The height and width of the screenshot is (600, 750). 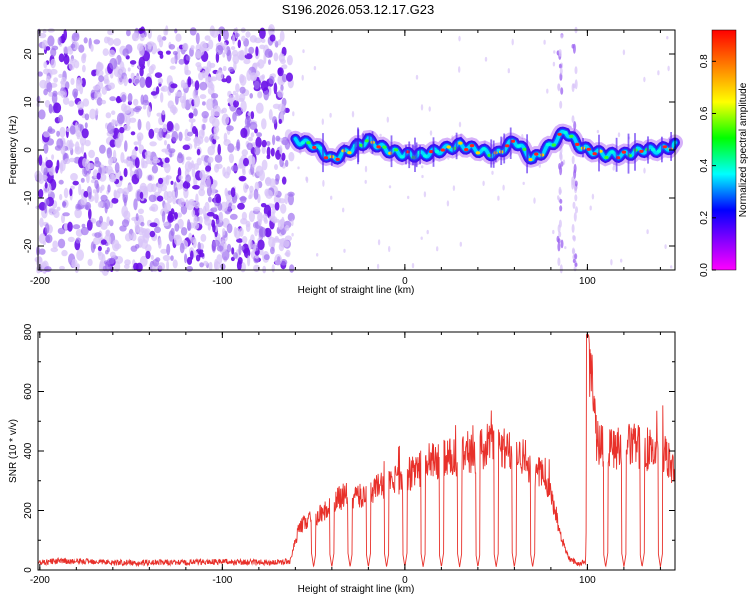 What do you see at coordinates (707, 165) in the screenshot?
I see `colorbar-ticks: 0.0 0.2 0.4 0.6 0.8` at bounding box center [707, 165].